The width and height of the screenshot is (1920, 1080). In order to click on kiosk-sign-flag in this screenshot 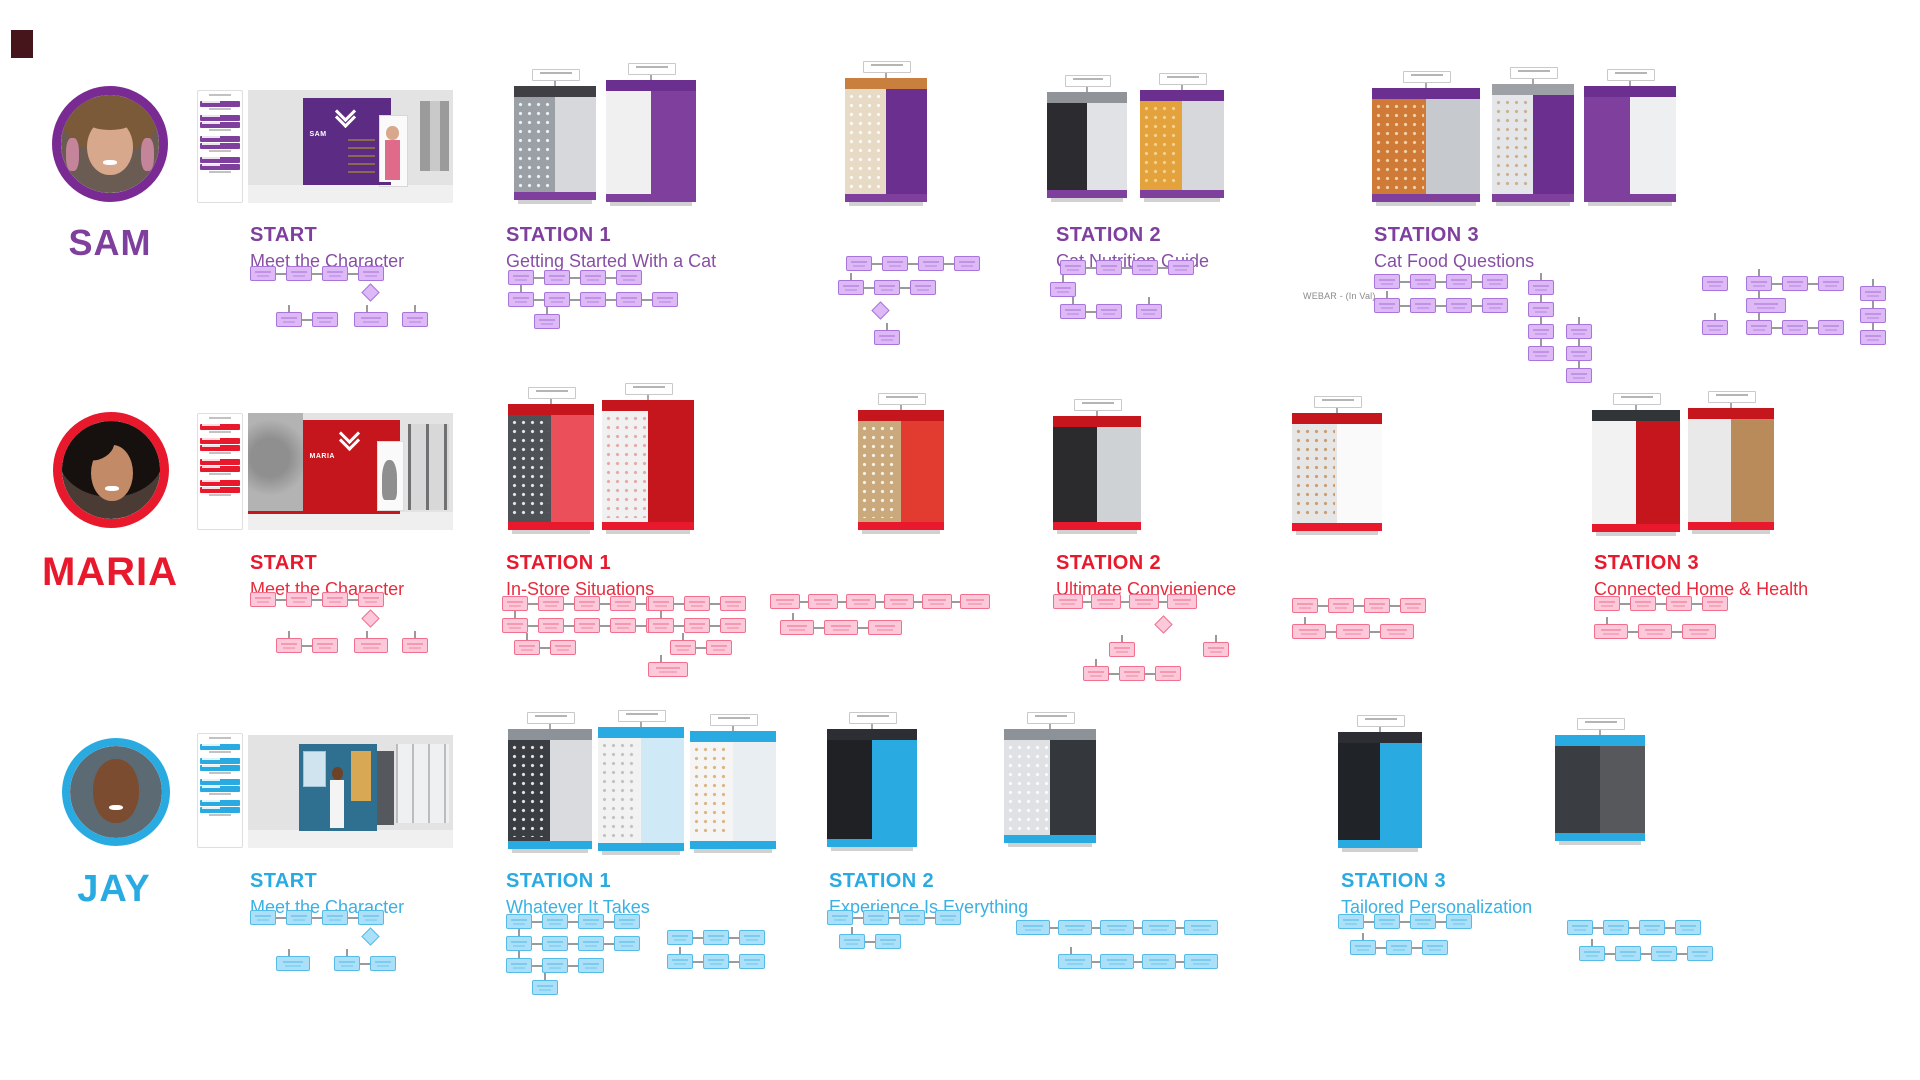, I will do `click(556, 75)`.